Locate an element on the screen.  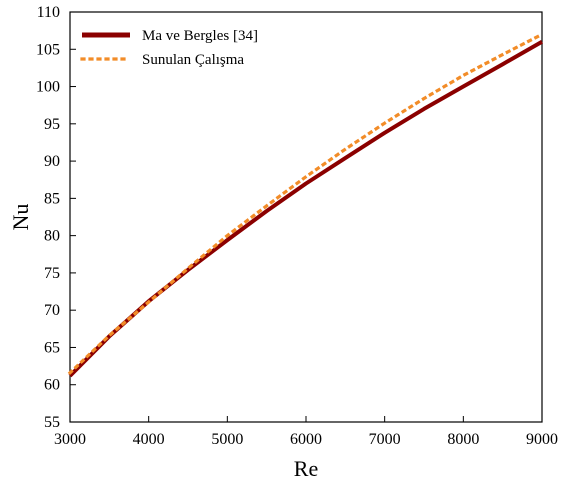
y-axis-label: Nu is located at coordinates (20, 217).